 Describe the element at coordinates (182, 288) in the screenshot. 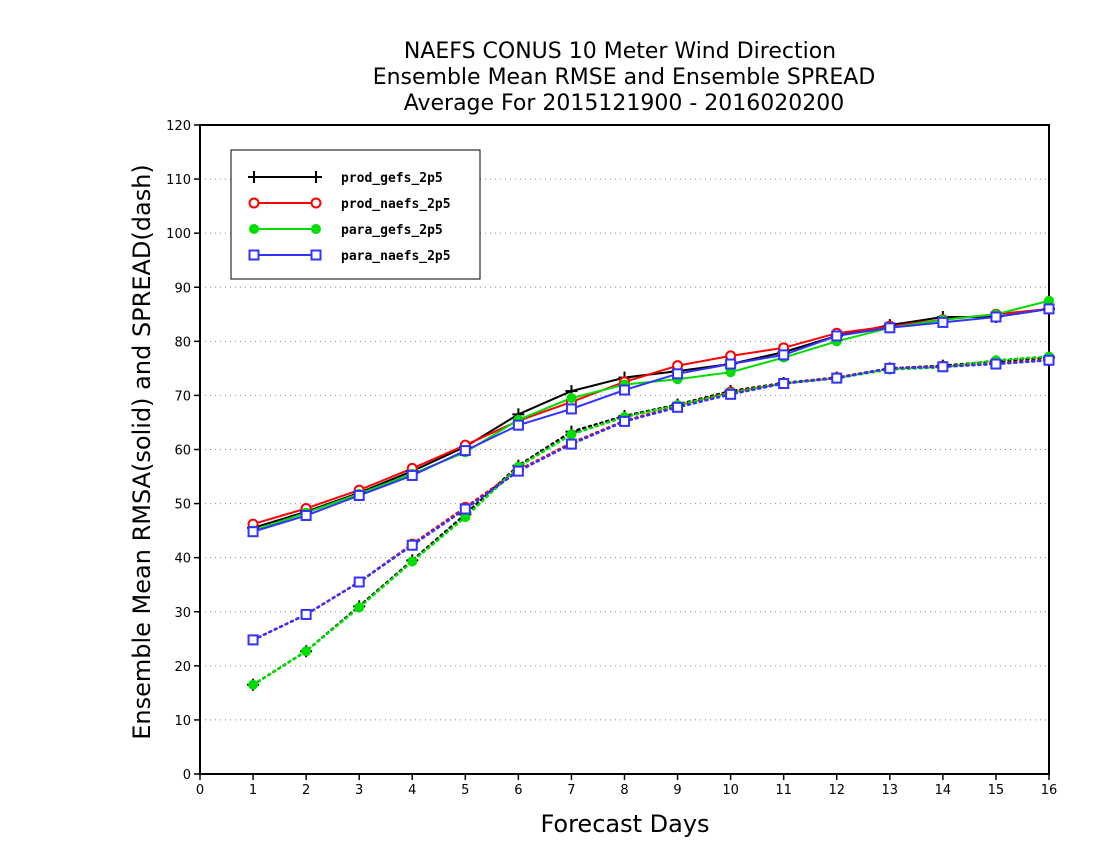

I see `y-tick-label: 90` at that location.